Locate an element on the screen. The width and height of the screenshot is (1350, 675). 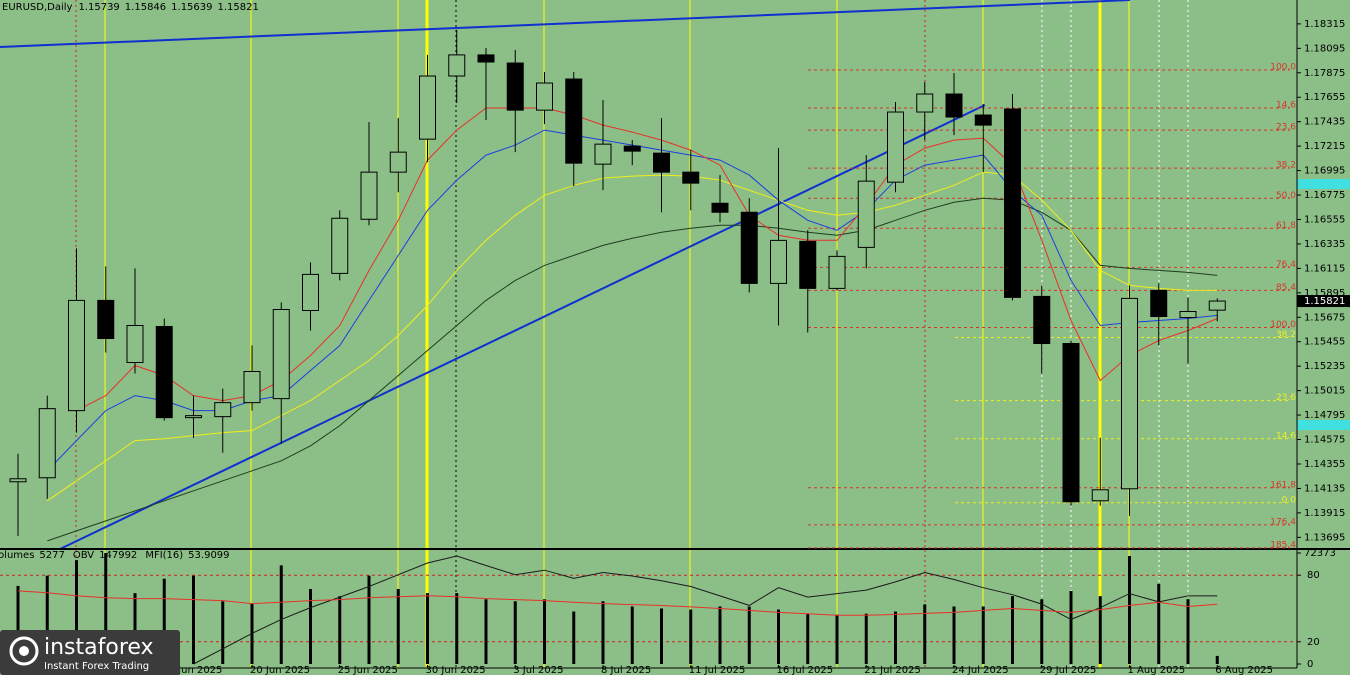
y-tick-label: 1.15675 is located at coordinates (1324, 317).